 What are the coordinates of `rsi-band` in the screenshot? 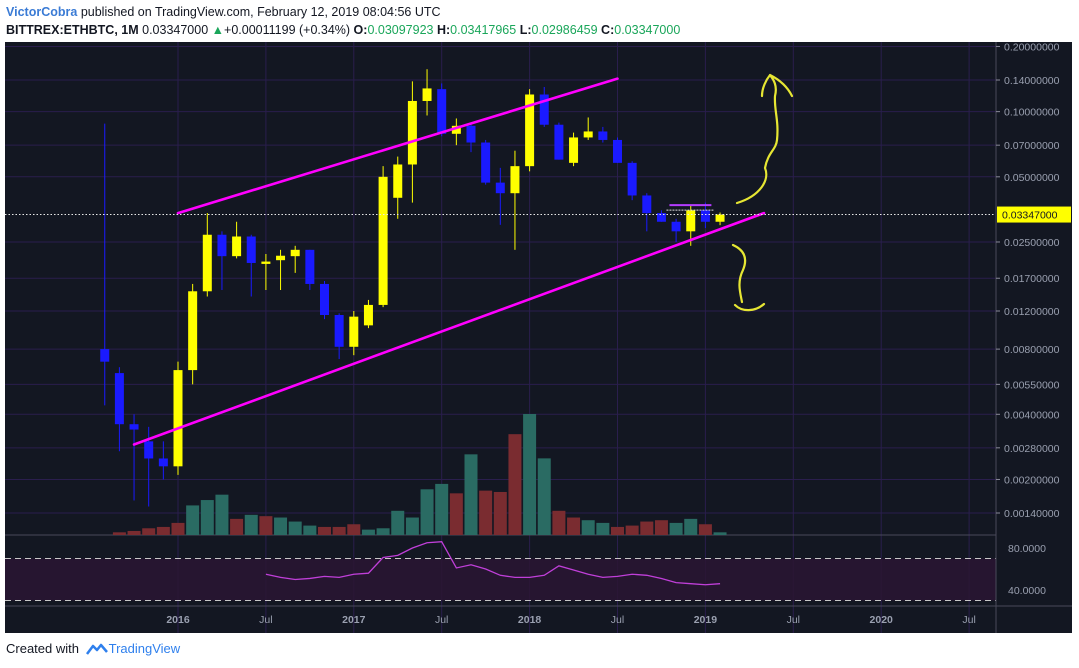 It's located at (500, 579).